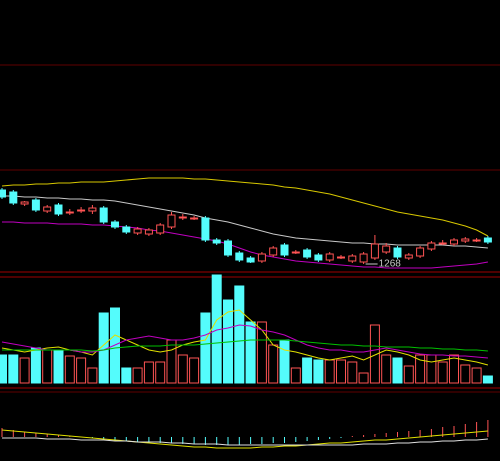 This screenshot has height=461, width=500. Describe the element at coordinates (390, 264) in the screenshot. I see `low-label: 1268` at that location.